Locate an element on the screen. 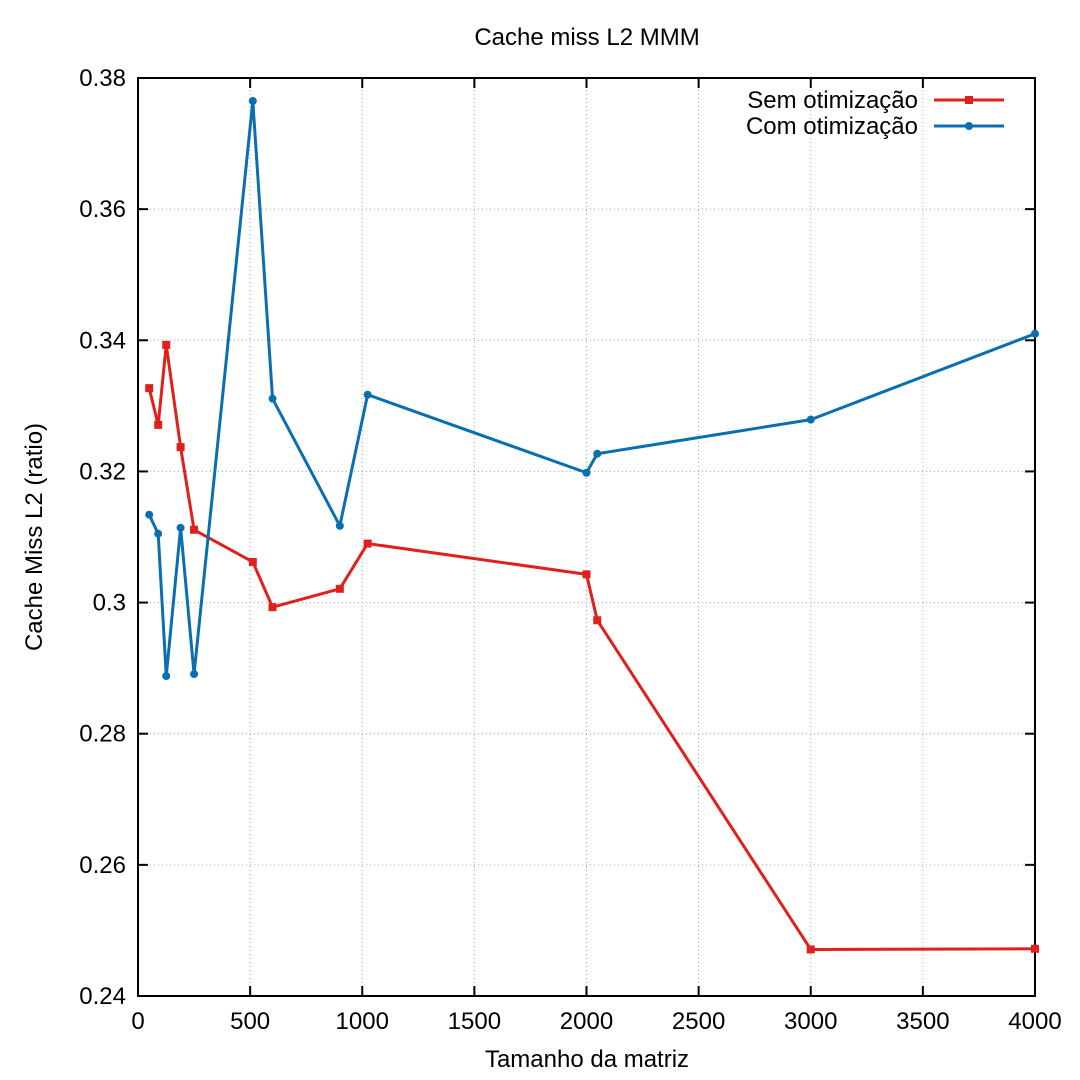 Image resolution: width=1080 pixels, height=1080 pixels. x-tick-label: 2500 is located at coordinates (698, 1021).